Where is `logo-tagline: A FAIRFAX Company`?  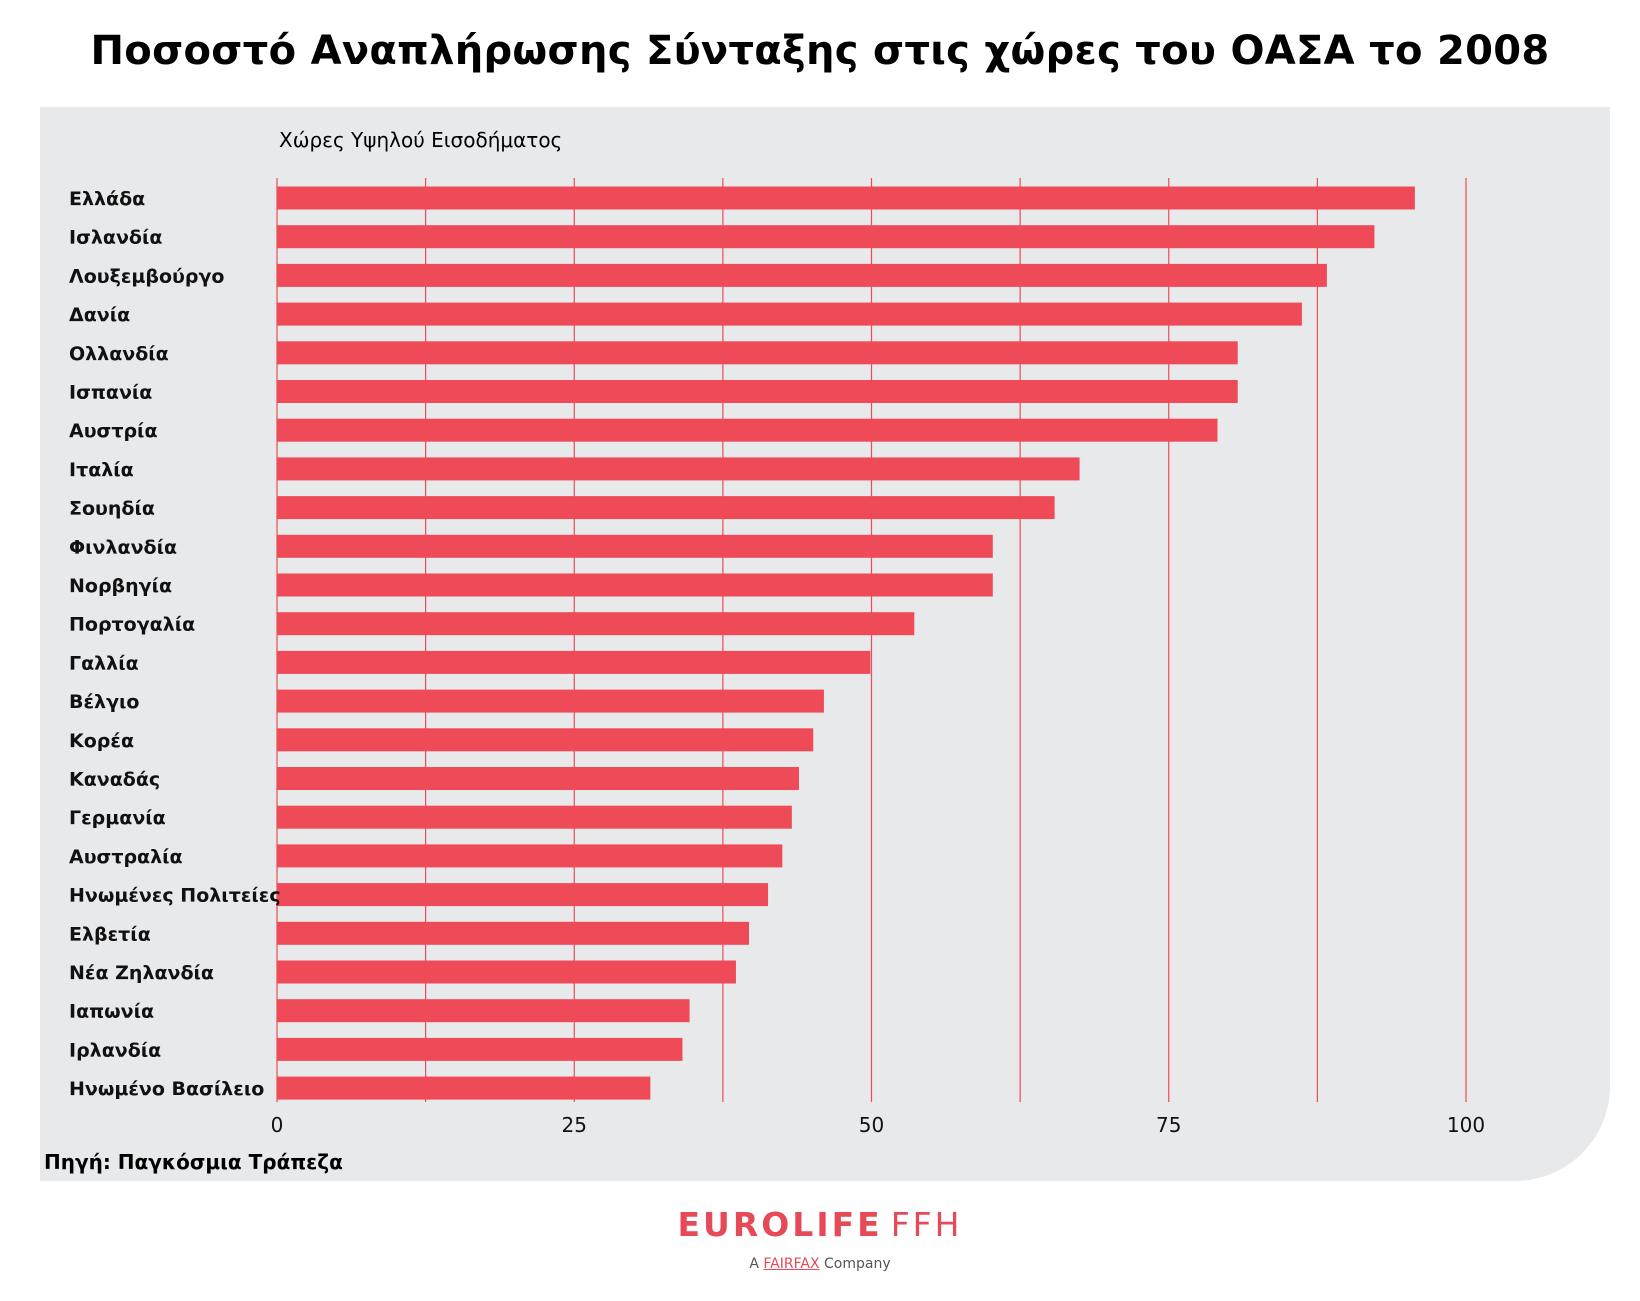 logo-tagline: A FAIRFAX Company is located at coordinates (820, 1264).